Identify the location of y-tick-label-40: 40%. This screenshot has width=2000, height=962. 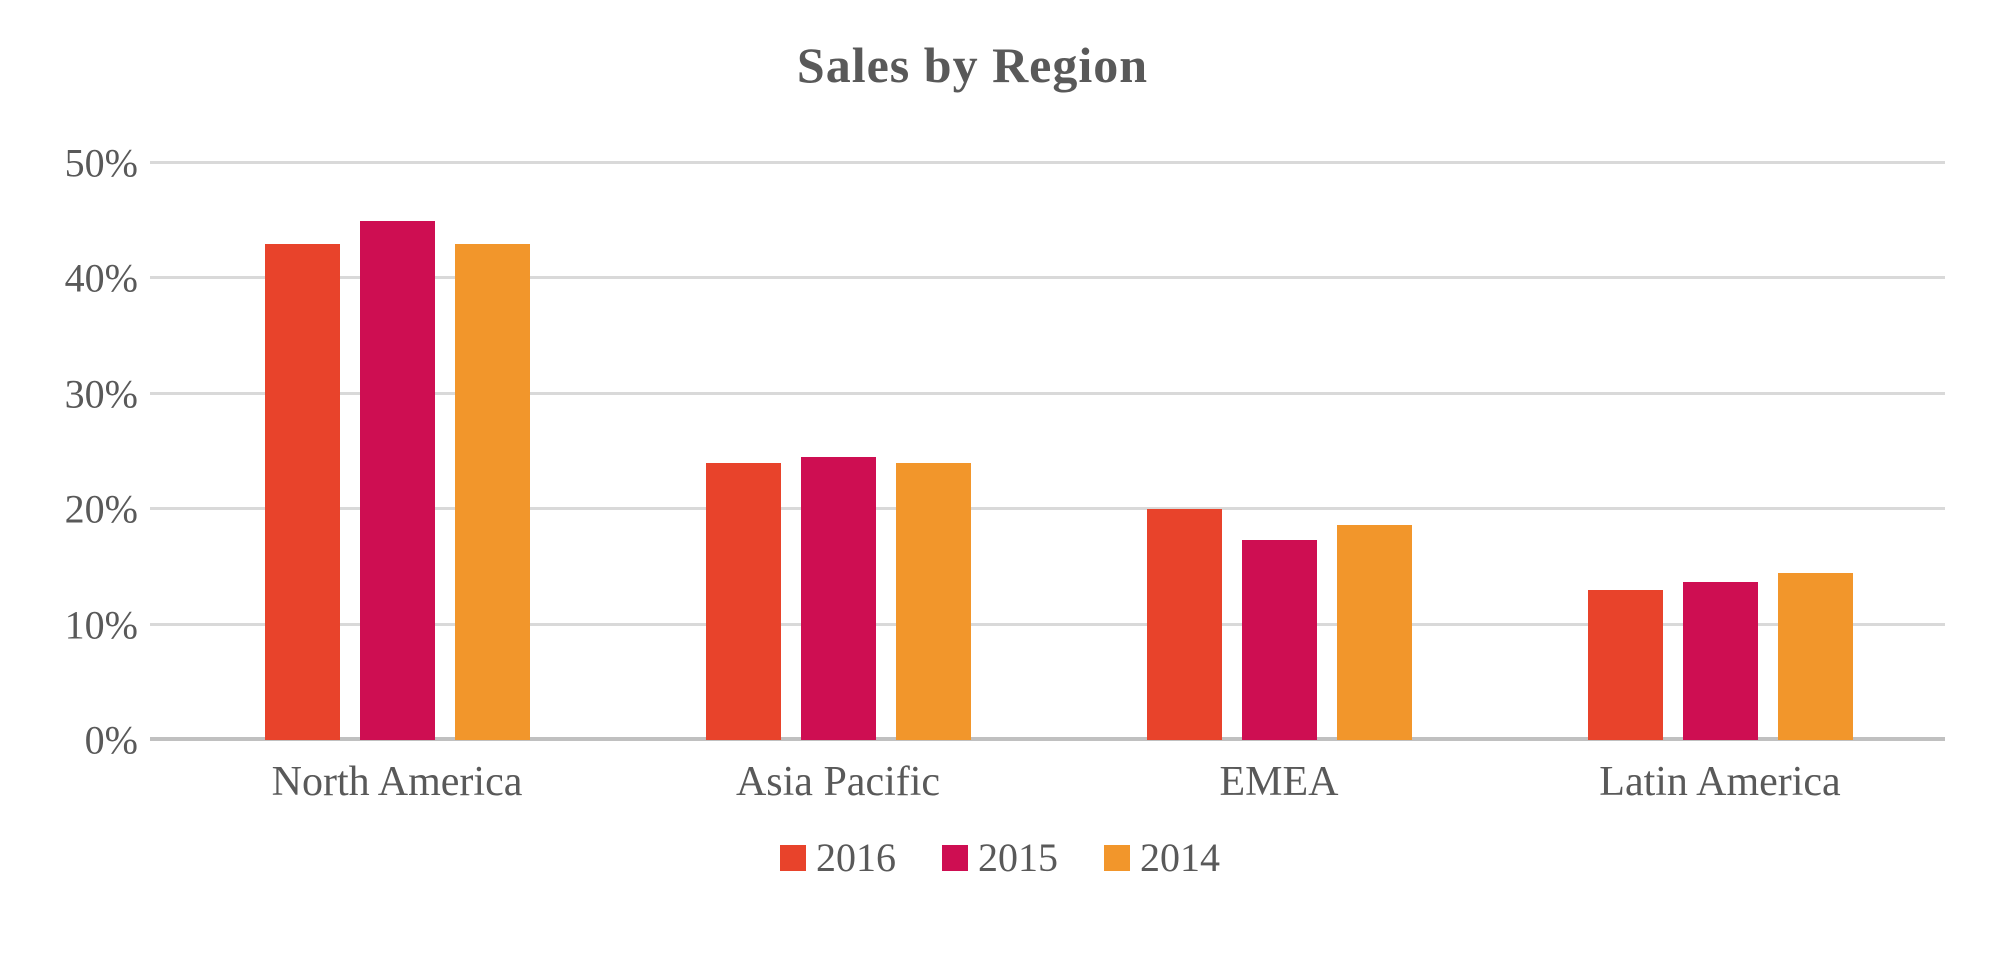
(101, 278).